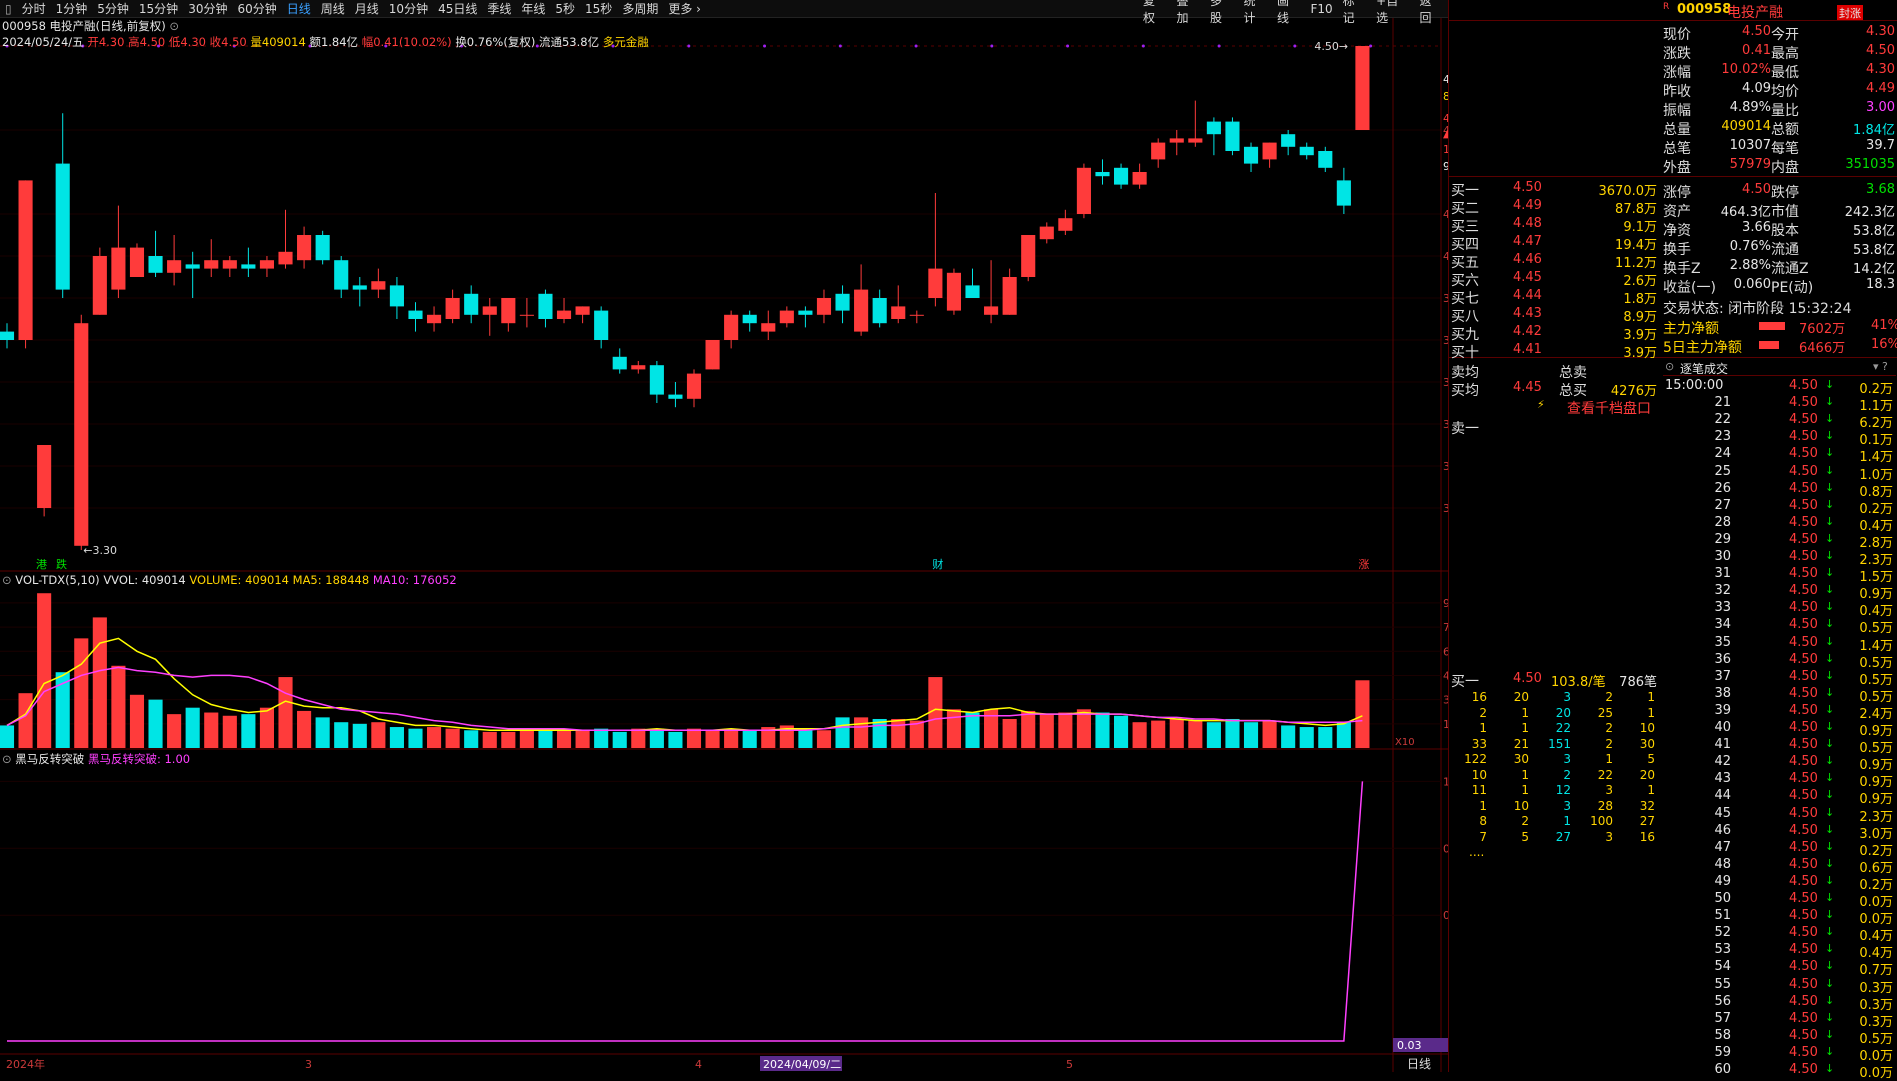  Describe the element at coordinates (1425, 12) in the screenshot. I see `tool-8: 返回` at that location.